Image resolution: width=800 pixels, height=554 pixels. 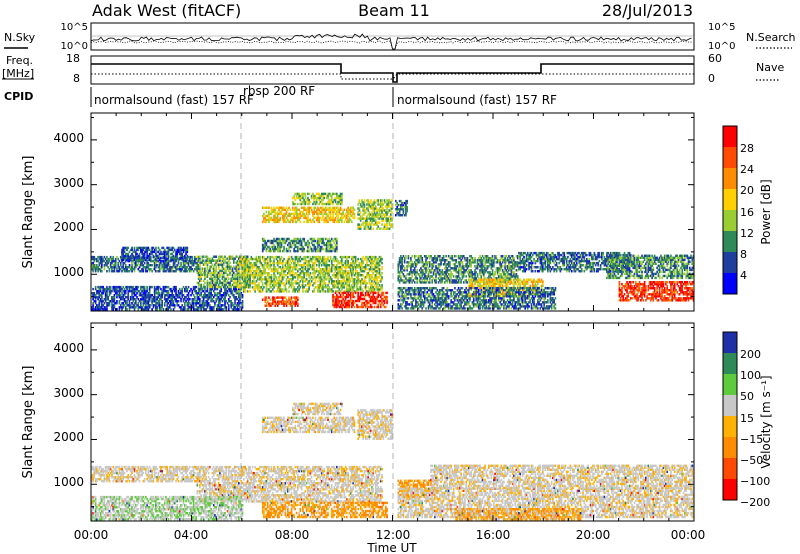 I want to click on noise-left-tick-bottom: 10^0, so click(x=74, y=46).